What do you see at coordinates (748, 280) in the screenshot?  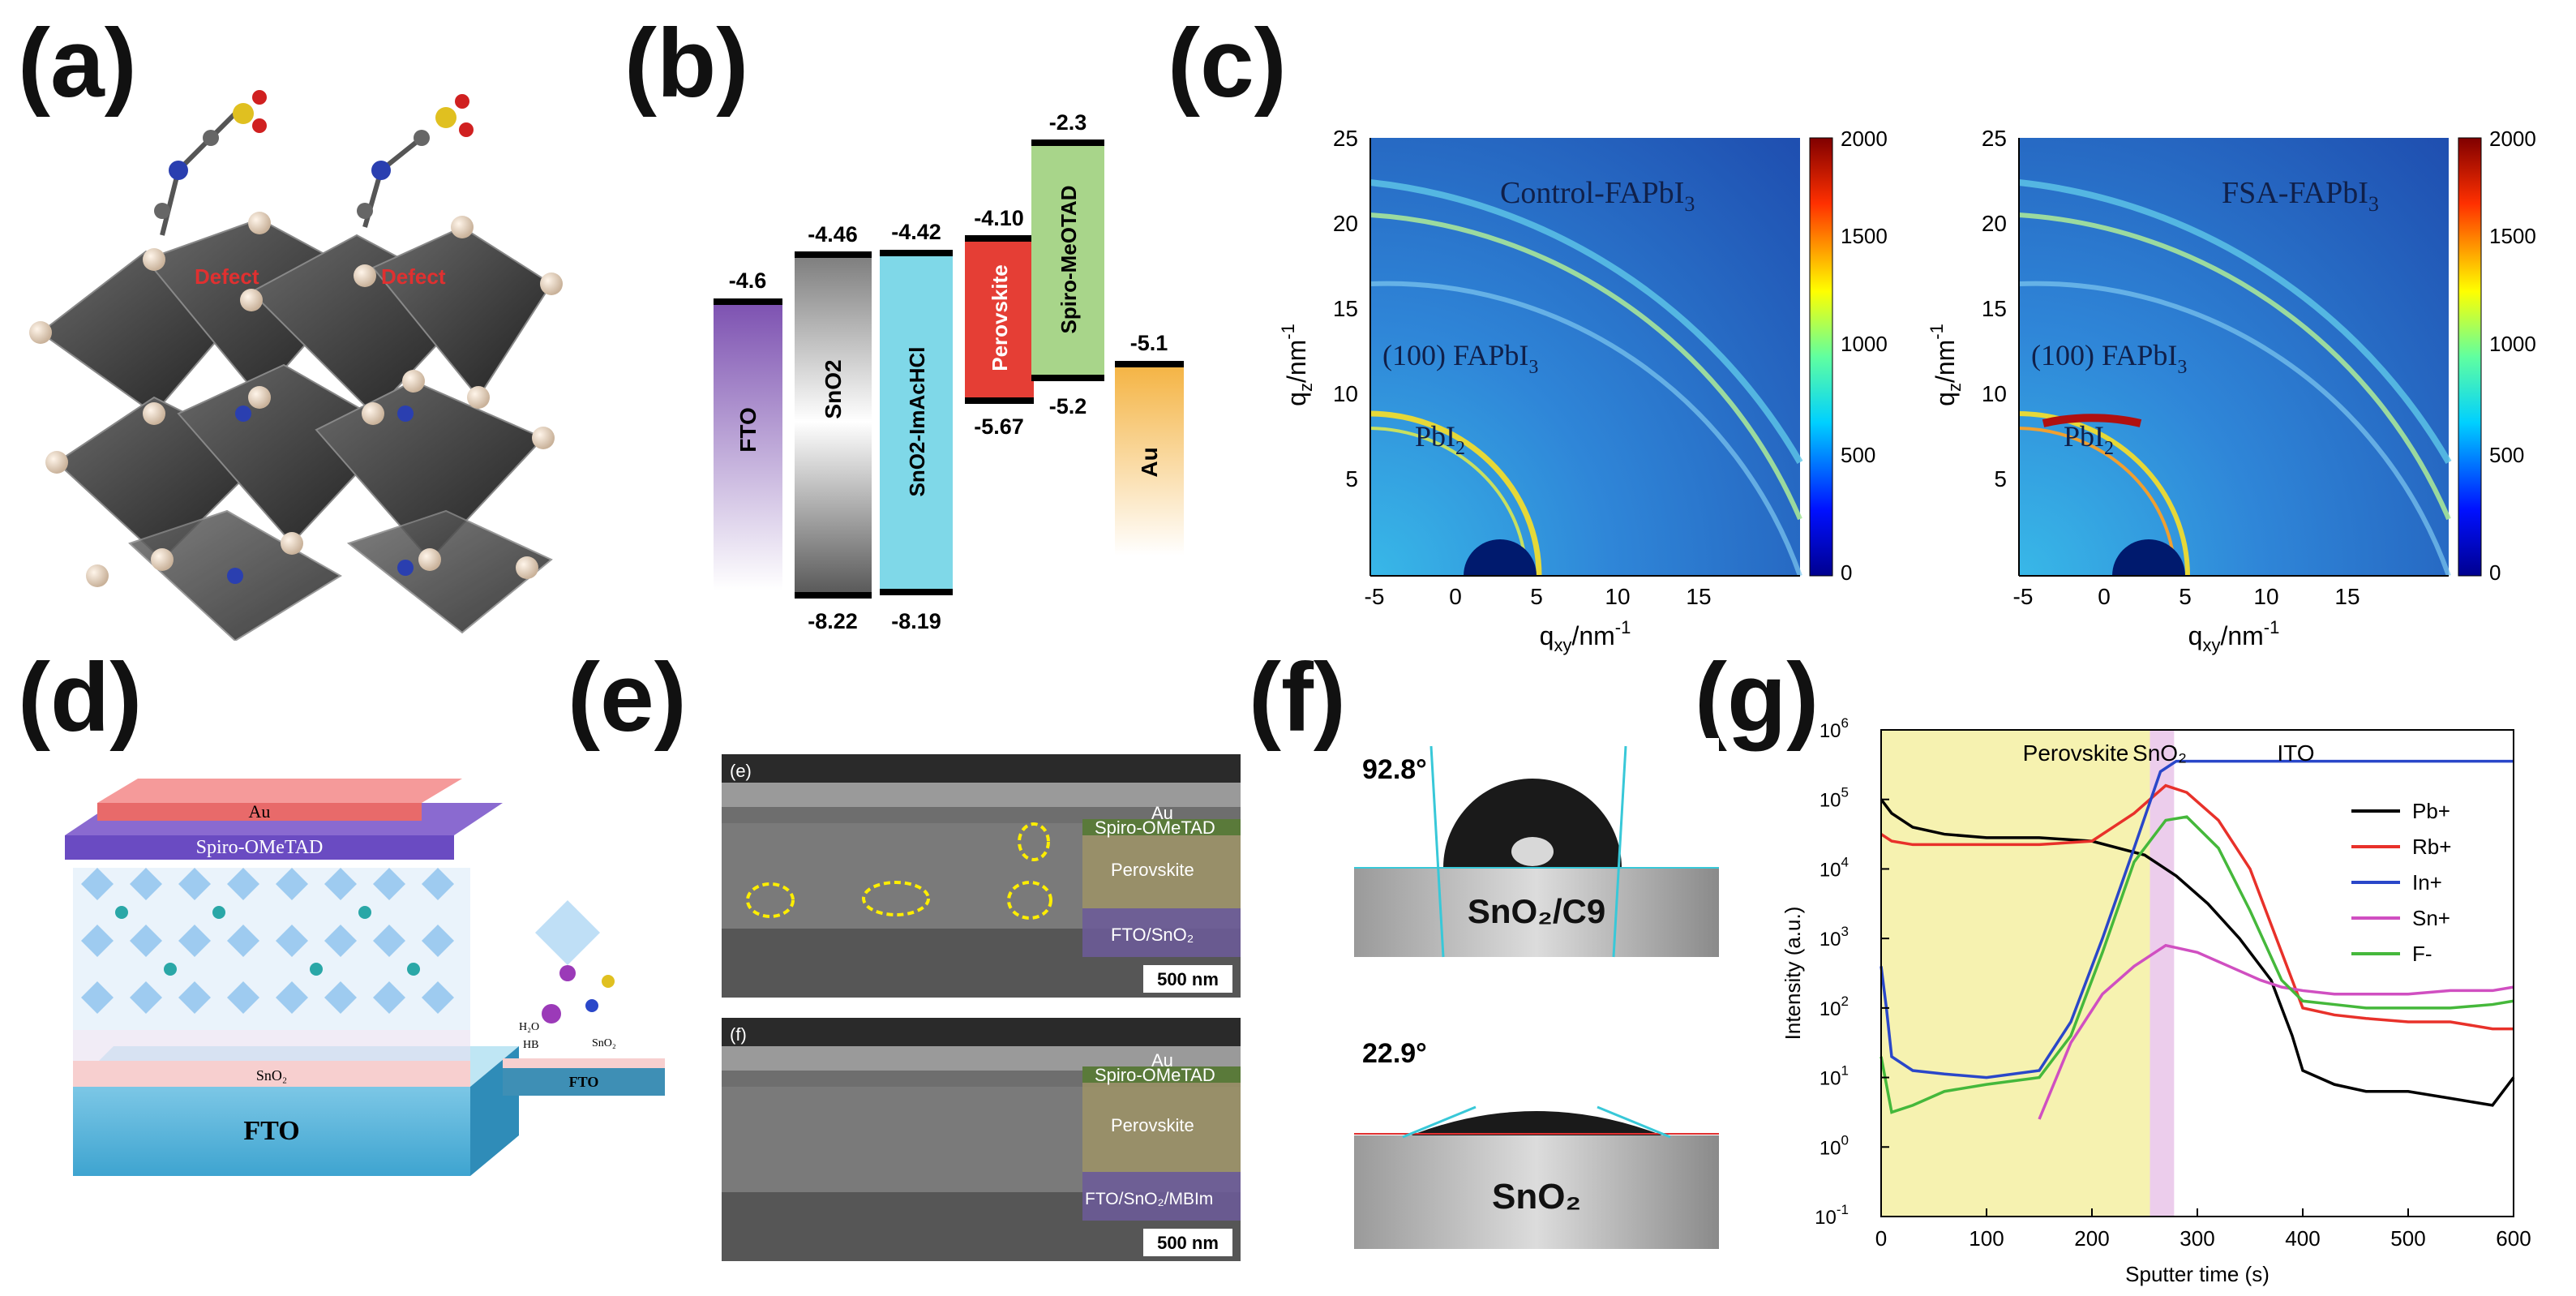 I see `fto-top-value: -4.6` at bounding box center [748, 280].